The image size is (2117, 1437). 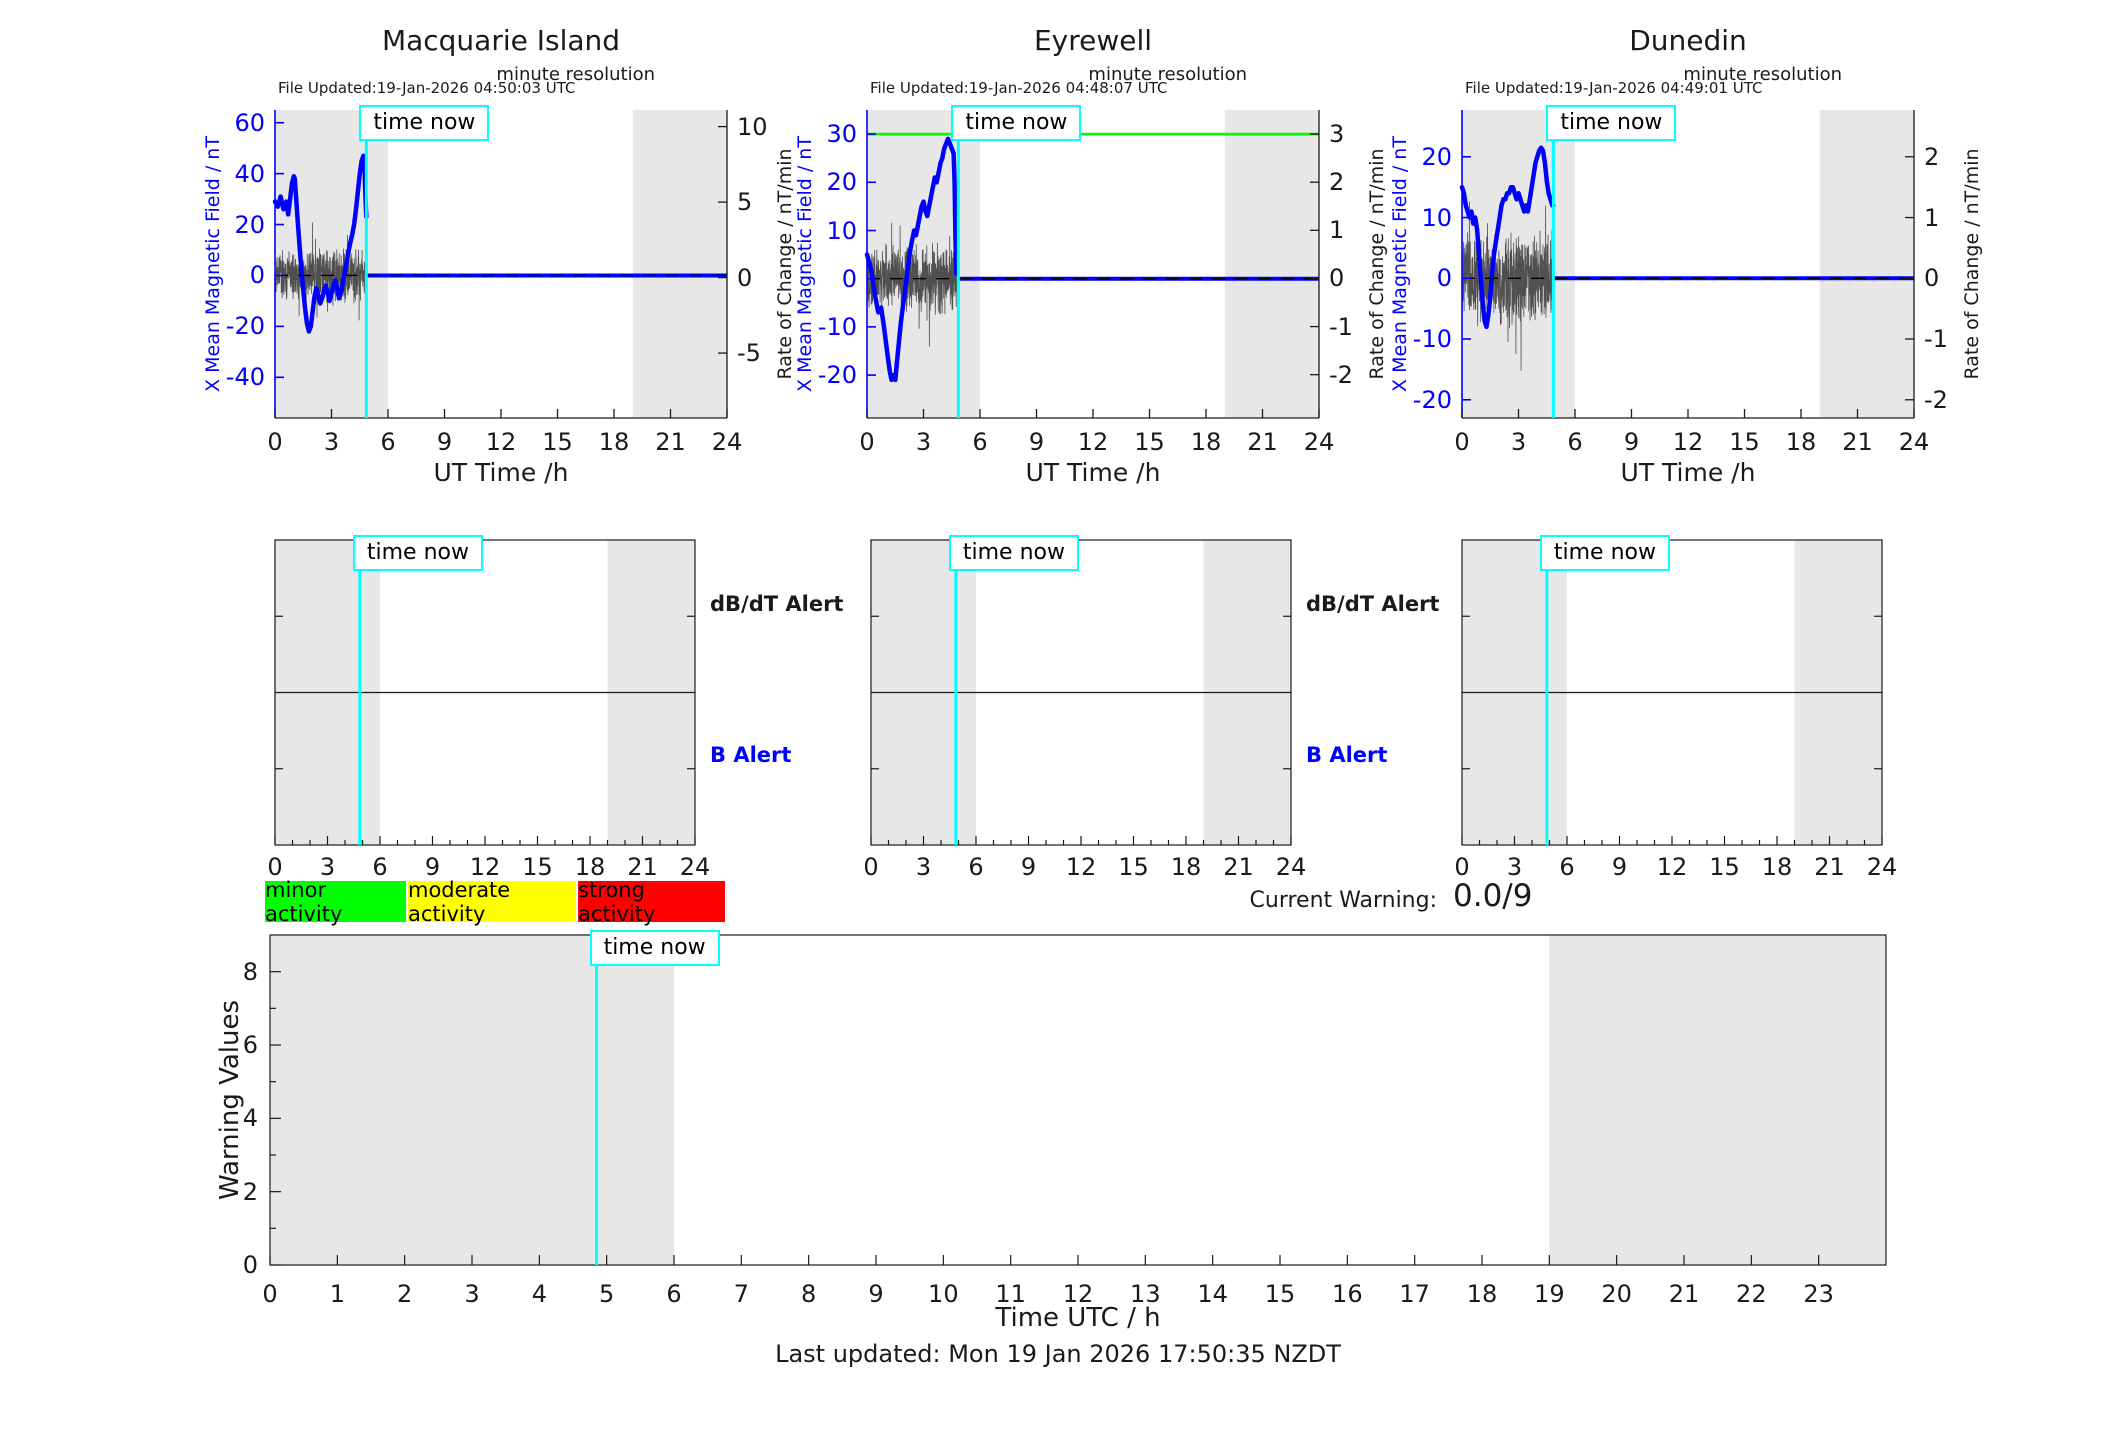 What do you see at coordinates (1611, 123) in the screenshot?
I see `station-2-timenow-box: time now` at bounding box center [1611, 123].